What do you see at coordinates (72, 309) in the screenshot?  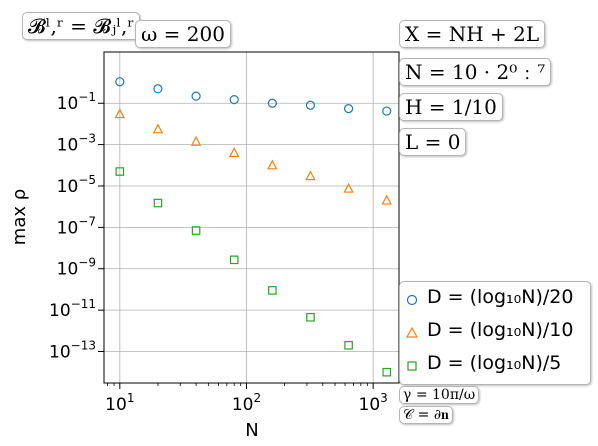 I see `y-tick-label: 10⁻¹¹` at bounding box center [72, 309].